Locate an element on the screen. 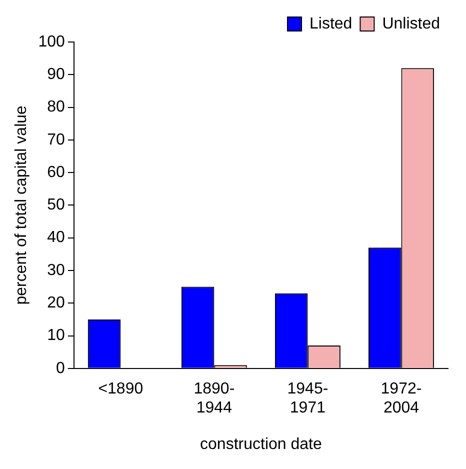 This screenshot has width=466, height=469. y-tick-label: 10 is located at coordinates (56, 335).